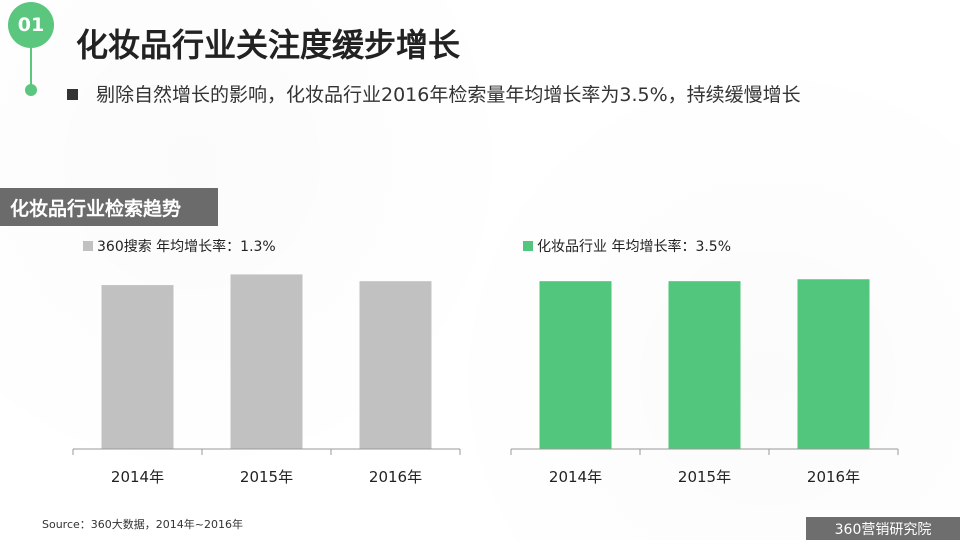 This screenshot has height=540, width=960. What do you see at coordinates (883, 528) in the screenshot?
I see `brand-logo: 360营销研究院` at bounding box center [883, 528].